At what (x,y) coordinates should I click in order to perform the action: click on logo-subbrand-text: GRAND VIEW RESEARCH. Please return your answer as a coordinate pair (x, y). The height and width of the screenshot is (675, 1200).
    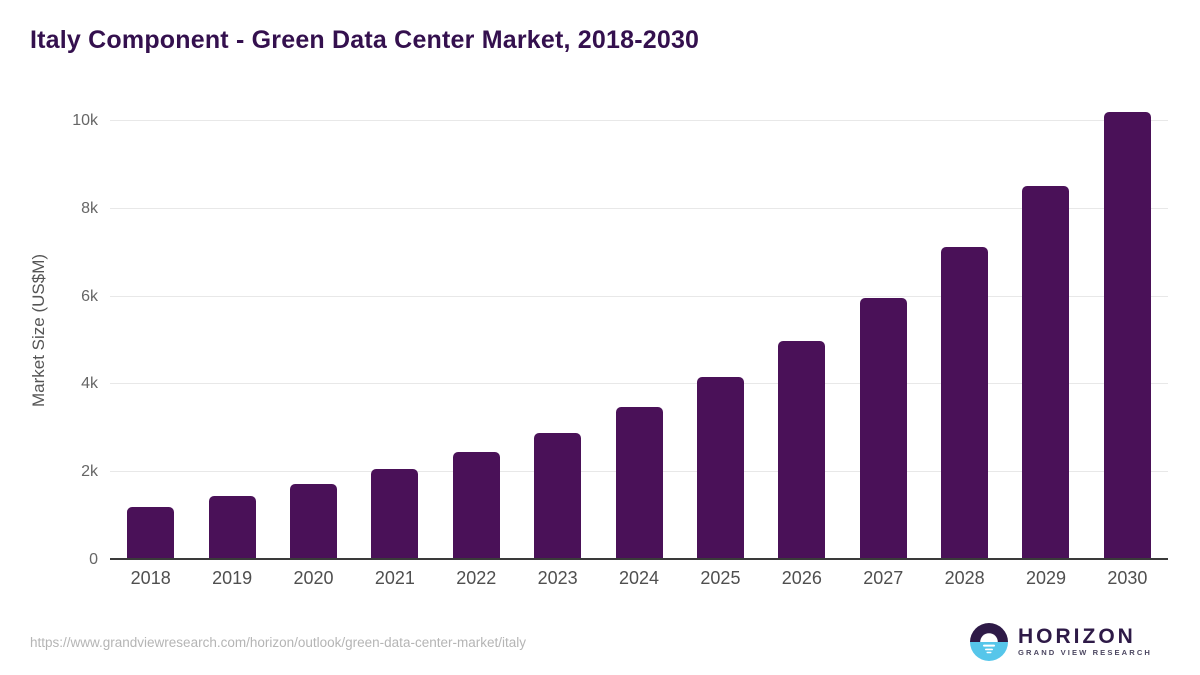
    Looking at the image, I should click on (1085, 652).